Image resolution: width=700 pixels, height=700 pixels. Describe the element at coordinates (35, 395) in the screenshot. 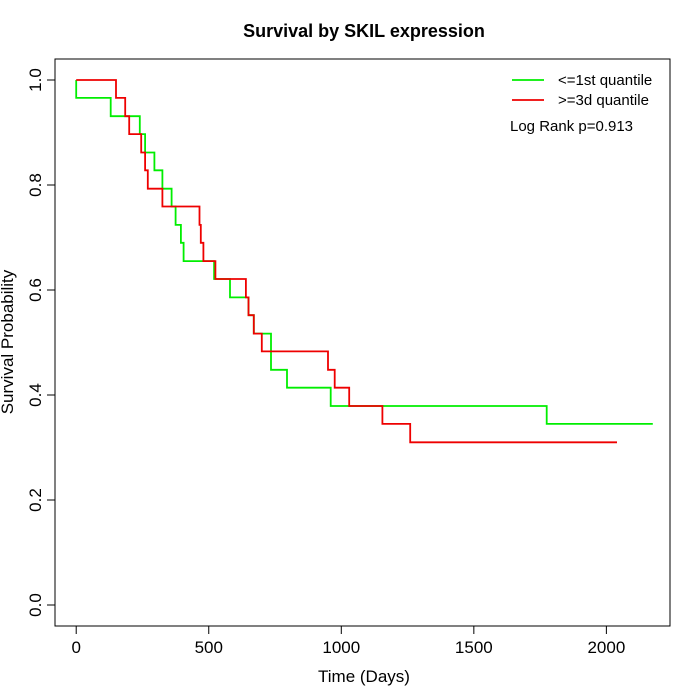

I see `y-tick-label: 0.4` at that location.